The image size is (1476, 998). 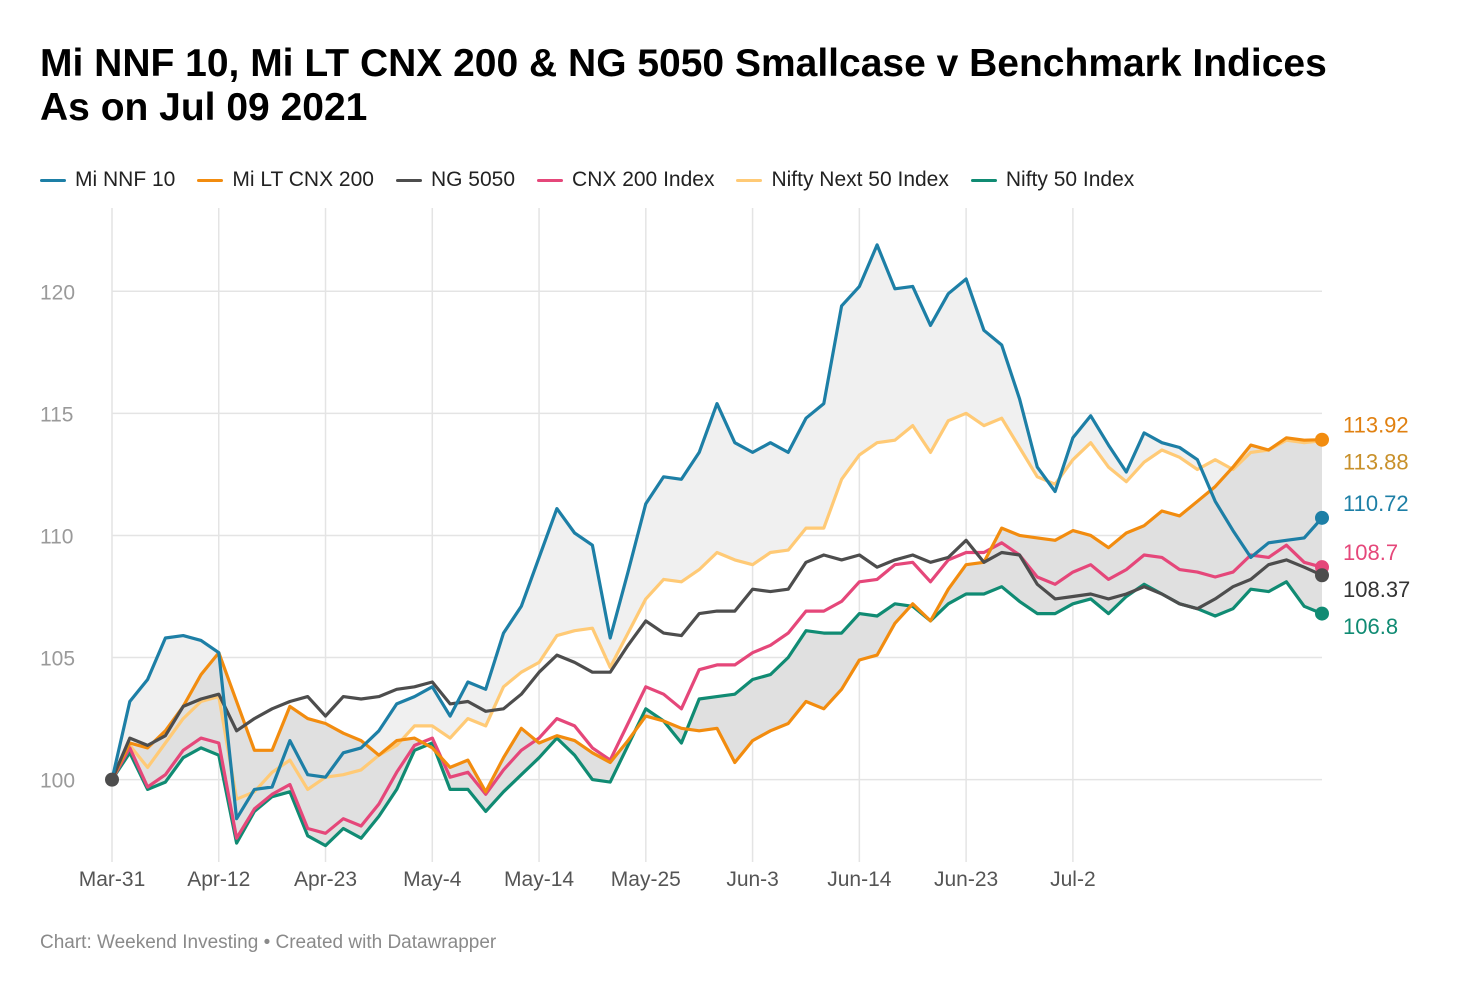 I want to click on legend-label: NG 5050, so click(x=473, y=179).